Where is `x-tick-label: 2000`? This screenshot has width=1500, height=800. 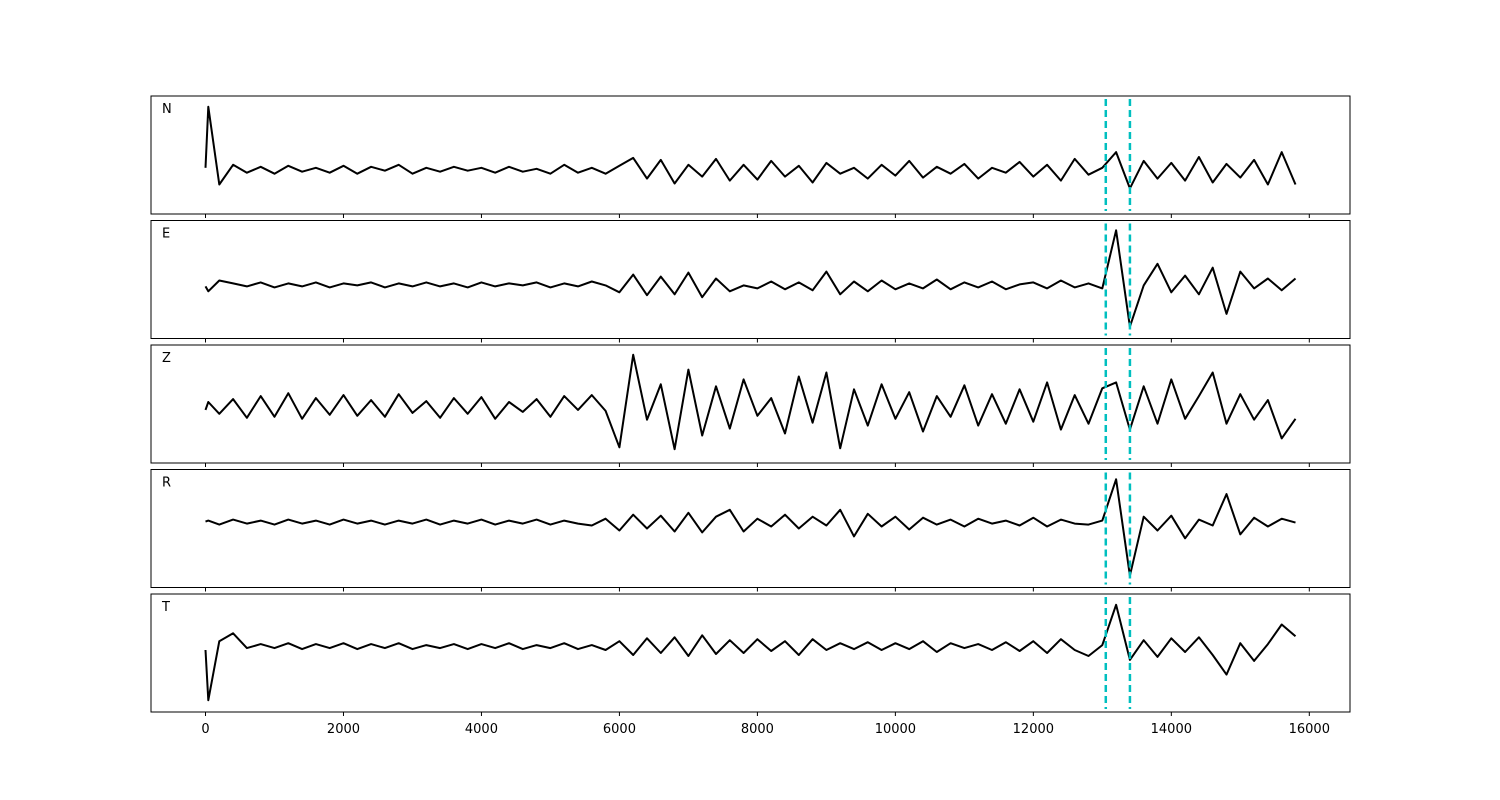 x-tick-label: 2000 is located at coordinates (343, 729).